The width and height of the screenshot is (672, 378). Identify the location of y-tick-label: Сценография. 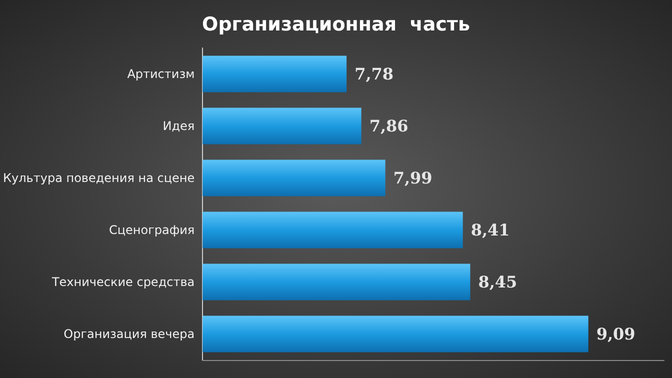
(151, 230).